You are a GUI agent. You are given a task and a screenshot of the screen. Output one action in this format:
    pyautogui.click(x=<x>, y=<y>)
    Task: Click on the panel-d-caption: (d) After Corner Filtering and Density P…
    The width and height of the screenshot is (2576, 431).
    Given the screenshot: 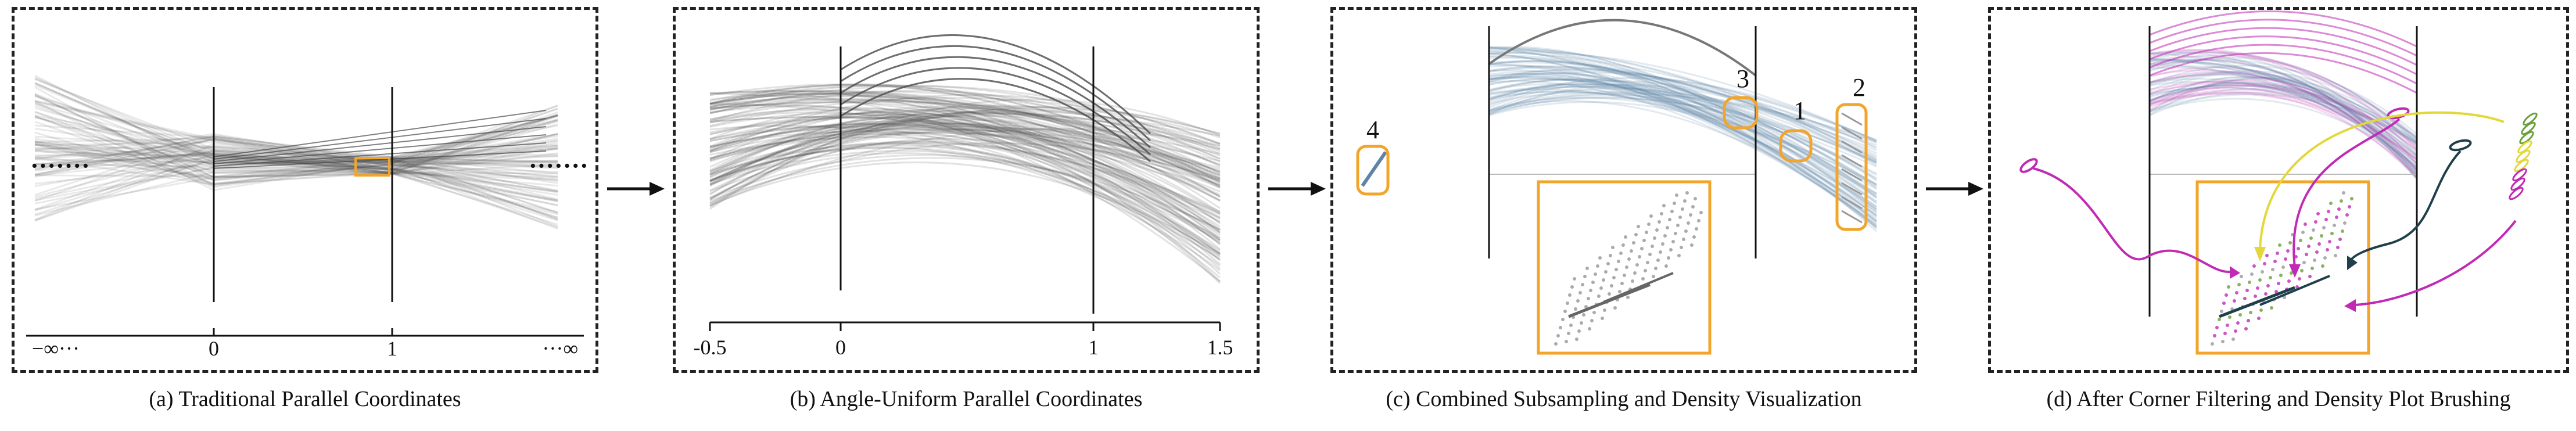 What is the action you would take?
    pyautogui.click(x=2278, y=399)
    